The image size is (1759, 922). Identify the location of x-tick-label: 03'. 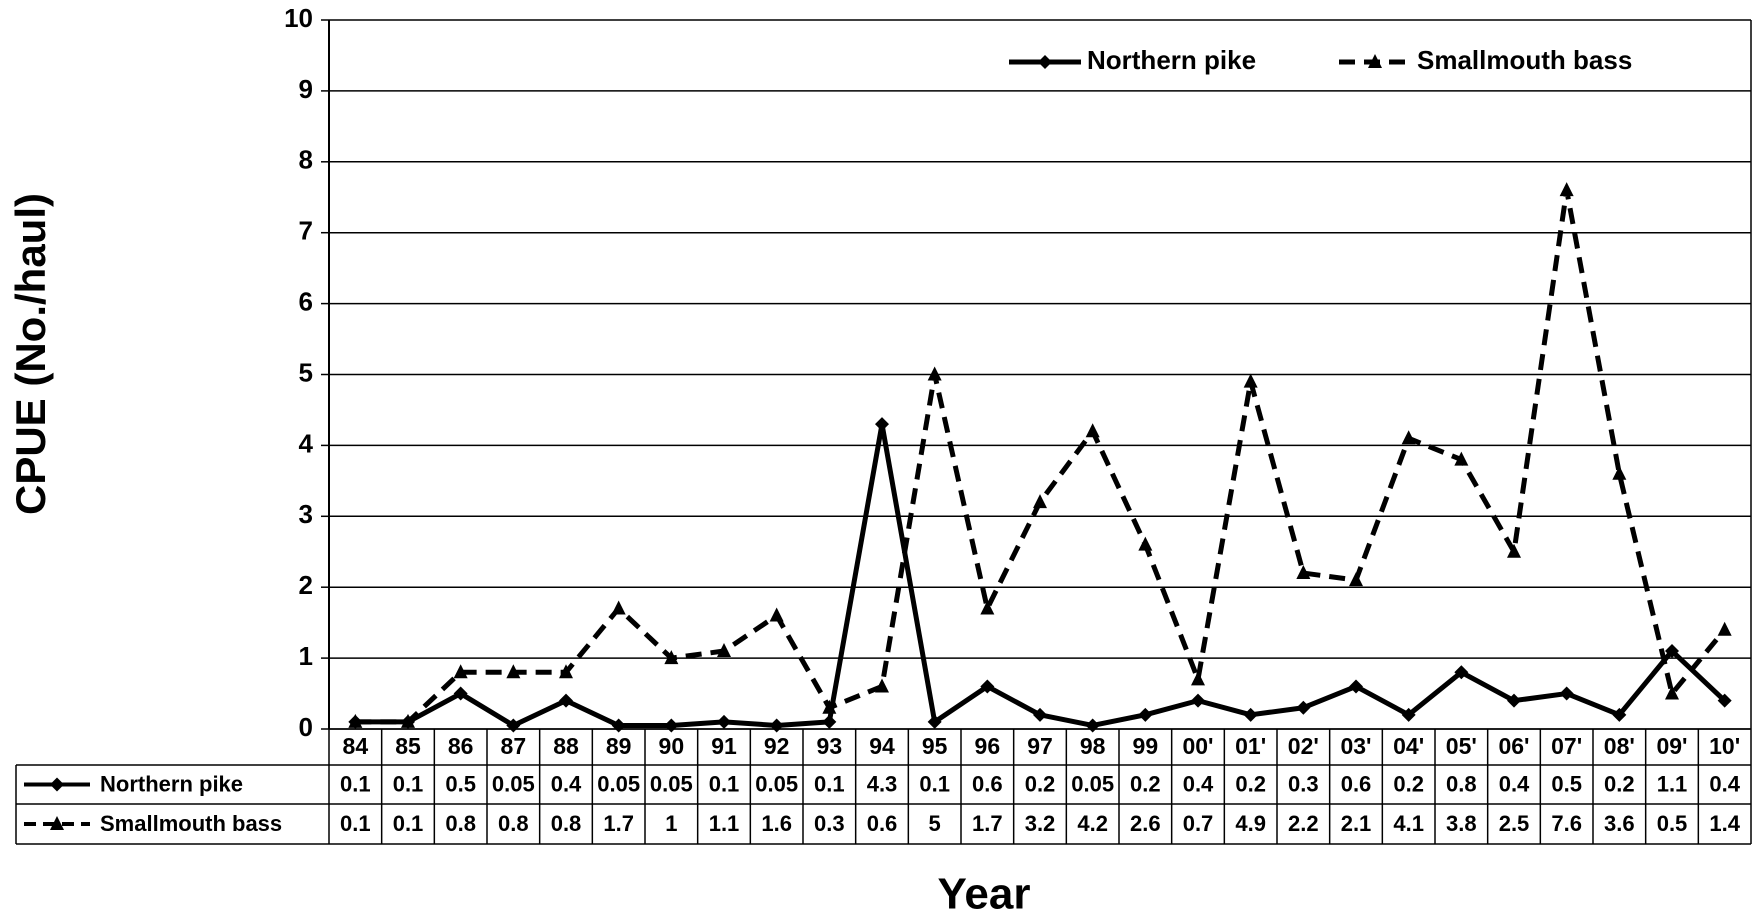
(1355, 746).